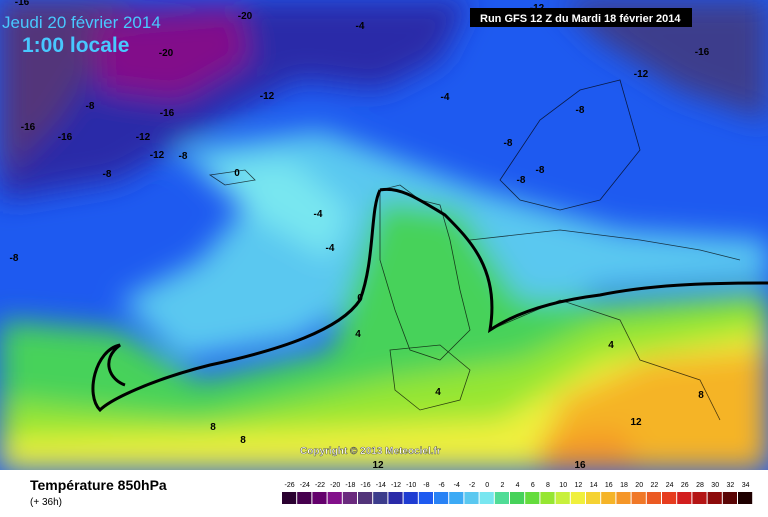 Image resolution: width=768 pixels, height=517 pixels. I want to click on legend-tick-label: 32, so click(731, 485).